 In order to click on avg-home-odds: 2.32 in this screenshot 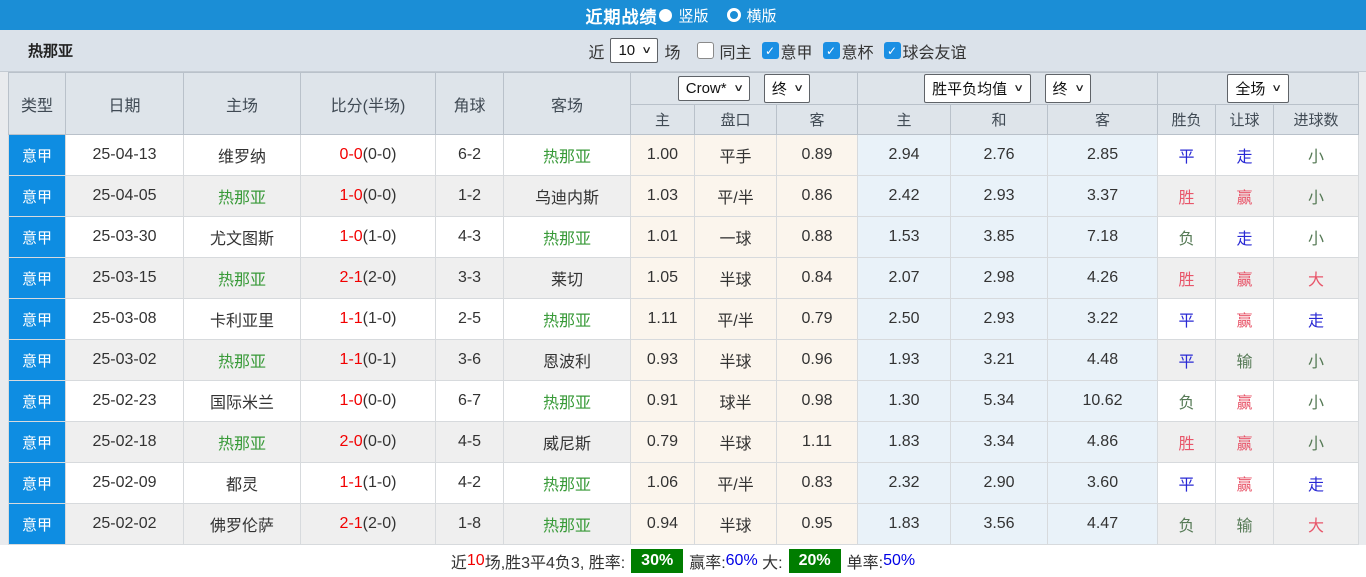, I will do `click(904, 483)`.